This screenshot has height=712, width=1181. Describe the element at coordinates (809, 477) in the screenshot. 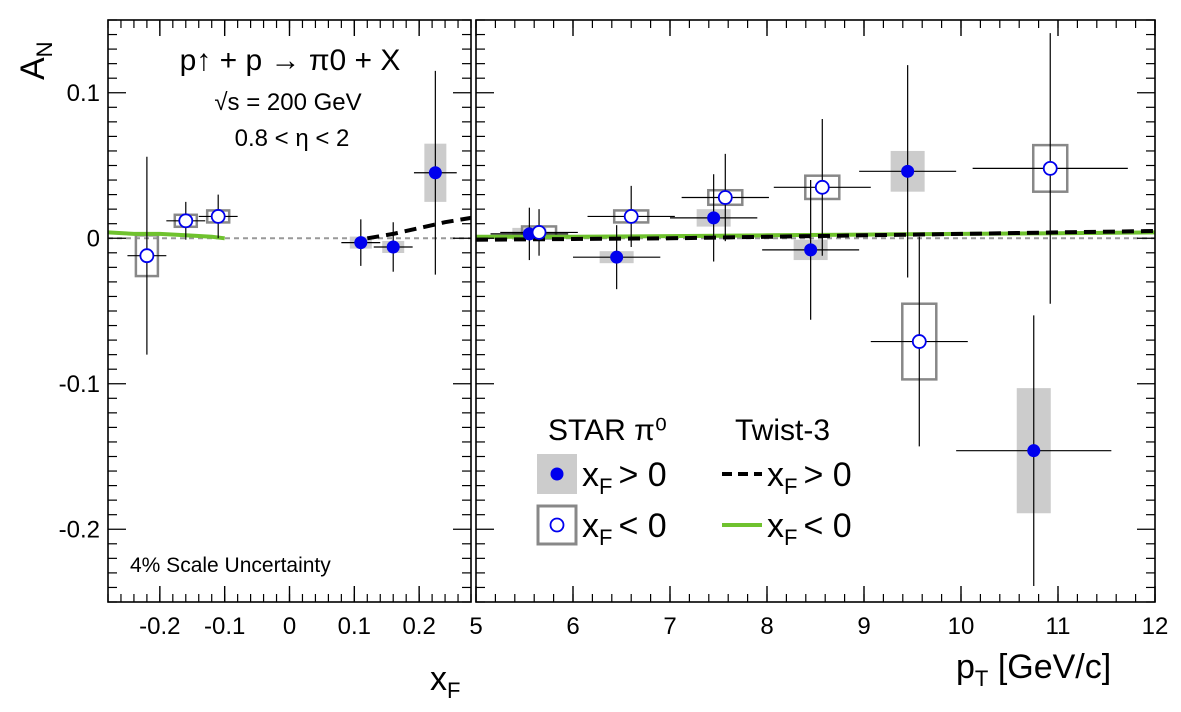

I see `legend-label-theory-pos: xF > 0` at that location.